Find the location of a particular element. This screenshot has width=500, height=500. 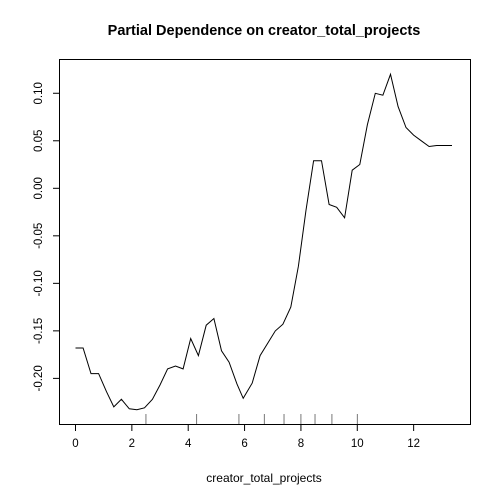

x-axis-label: creator_total_projects is located at coordinates (263, 478).